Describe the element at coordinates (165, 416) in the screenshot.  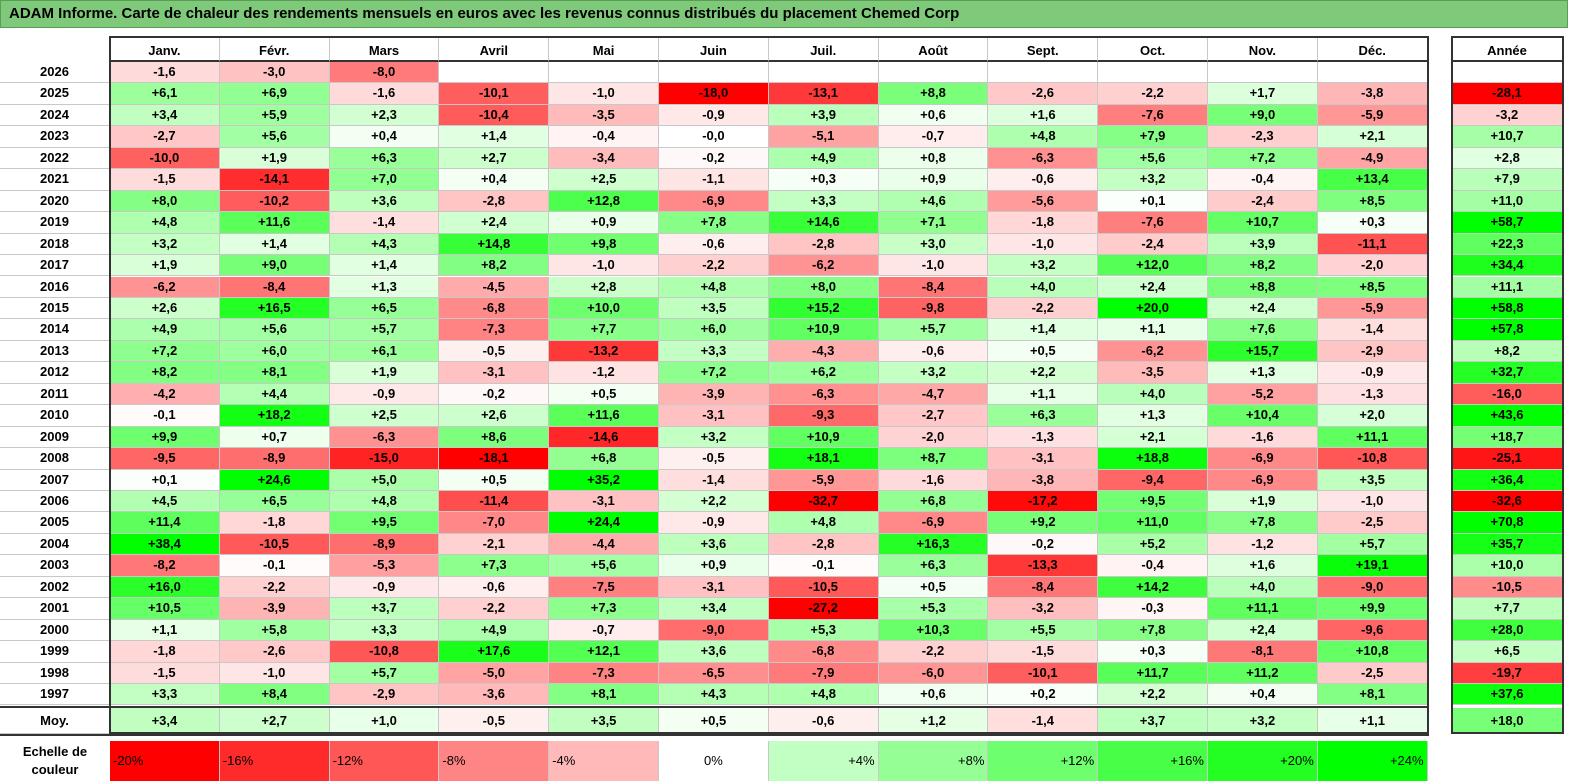
I see `heatmap-cell: -0,1` at that location.